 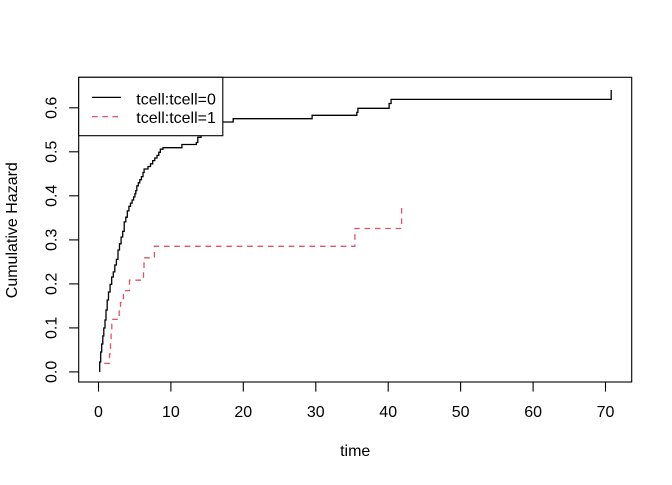 I want to click on svg-text: 0.2, so click(x=52, y=284).